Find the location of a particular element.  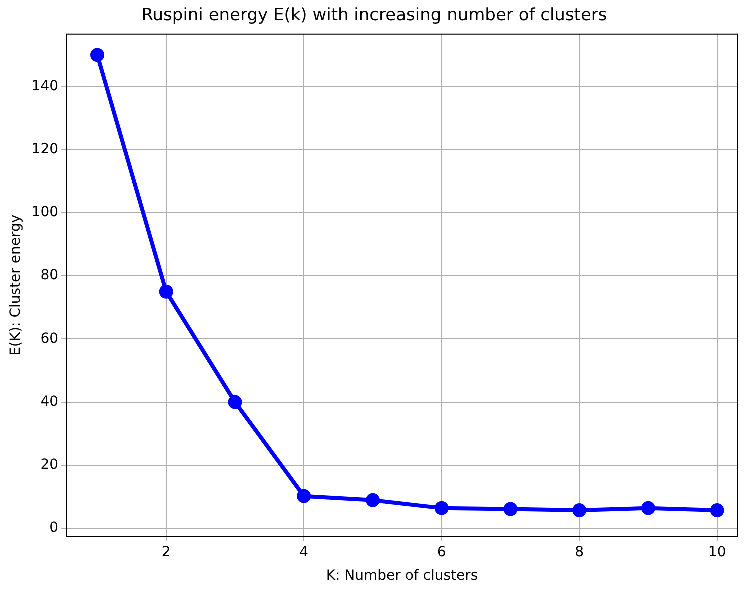

chart-title: Ruspini energy E(k) with increasing number of clusters is located at coordinates (375, 16).